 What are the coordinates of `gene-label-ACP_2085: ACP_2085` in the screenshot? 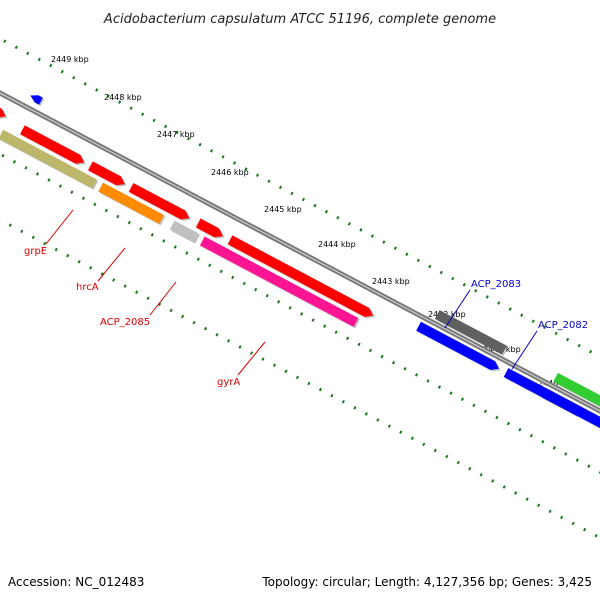 It's located at (125, 322).